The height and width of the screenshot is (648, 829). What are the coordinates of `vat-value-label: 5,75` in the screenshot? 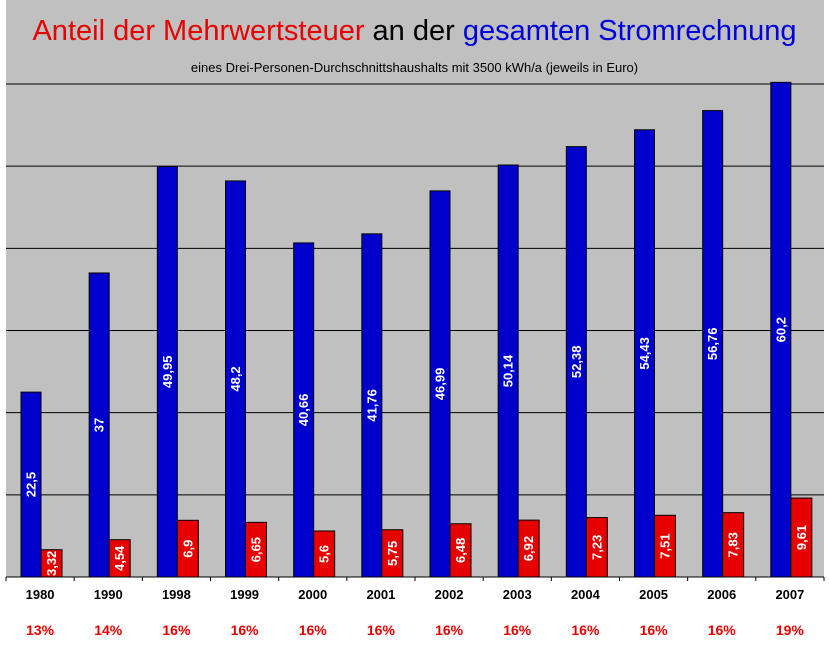 It's located at (392, 553).